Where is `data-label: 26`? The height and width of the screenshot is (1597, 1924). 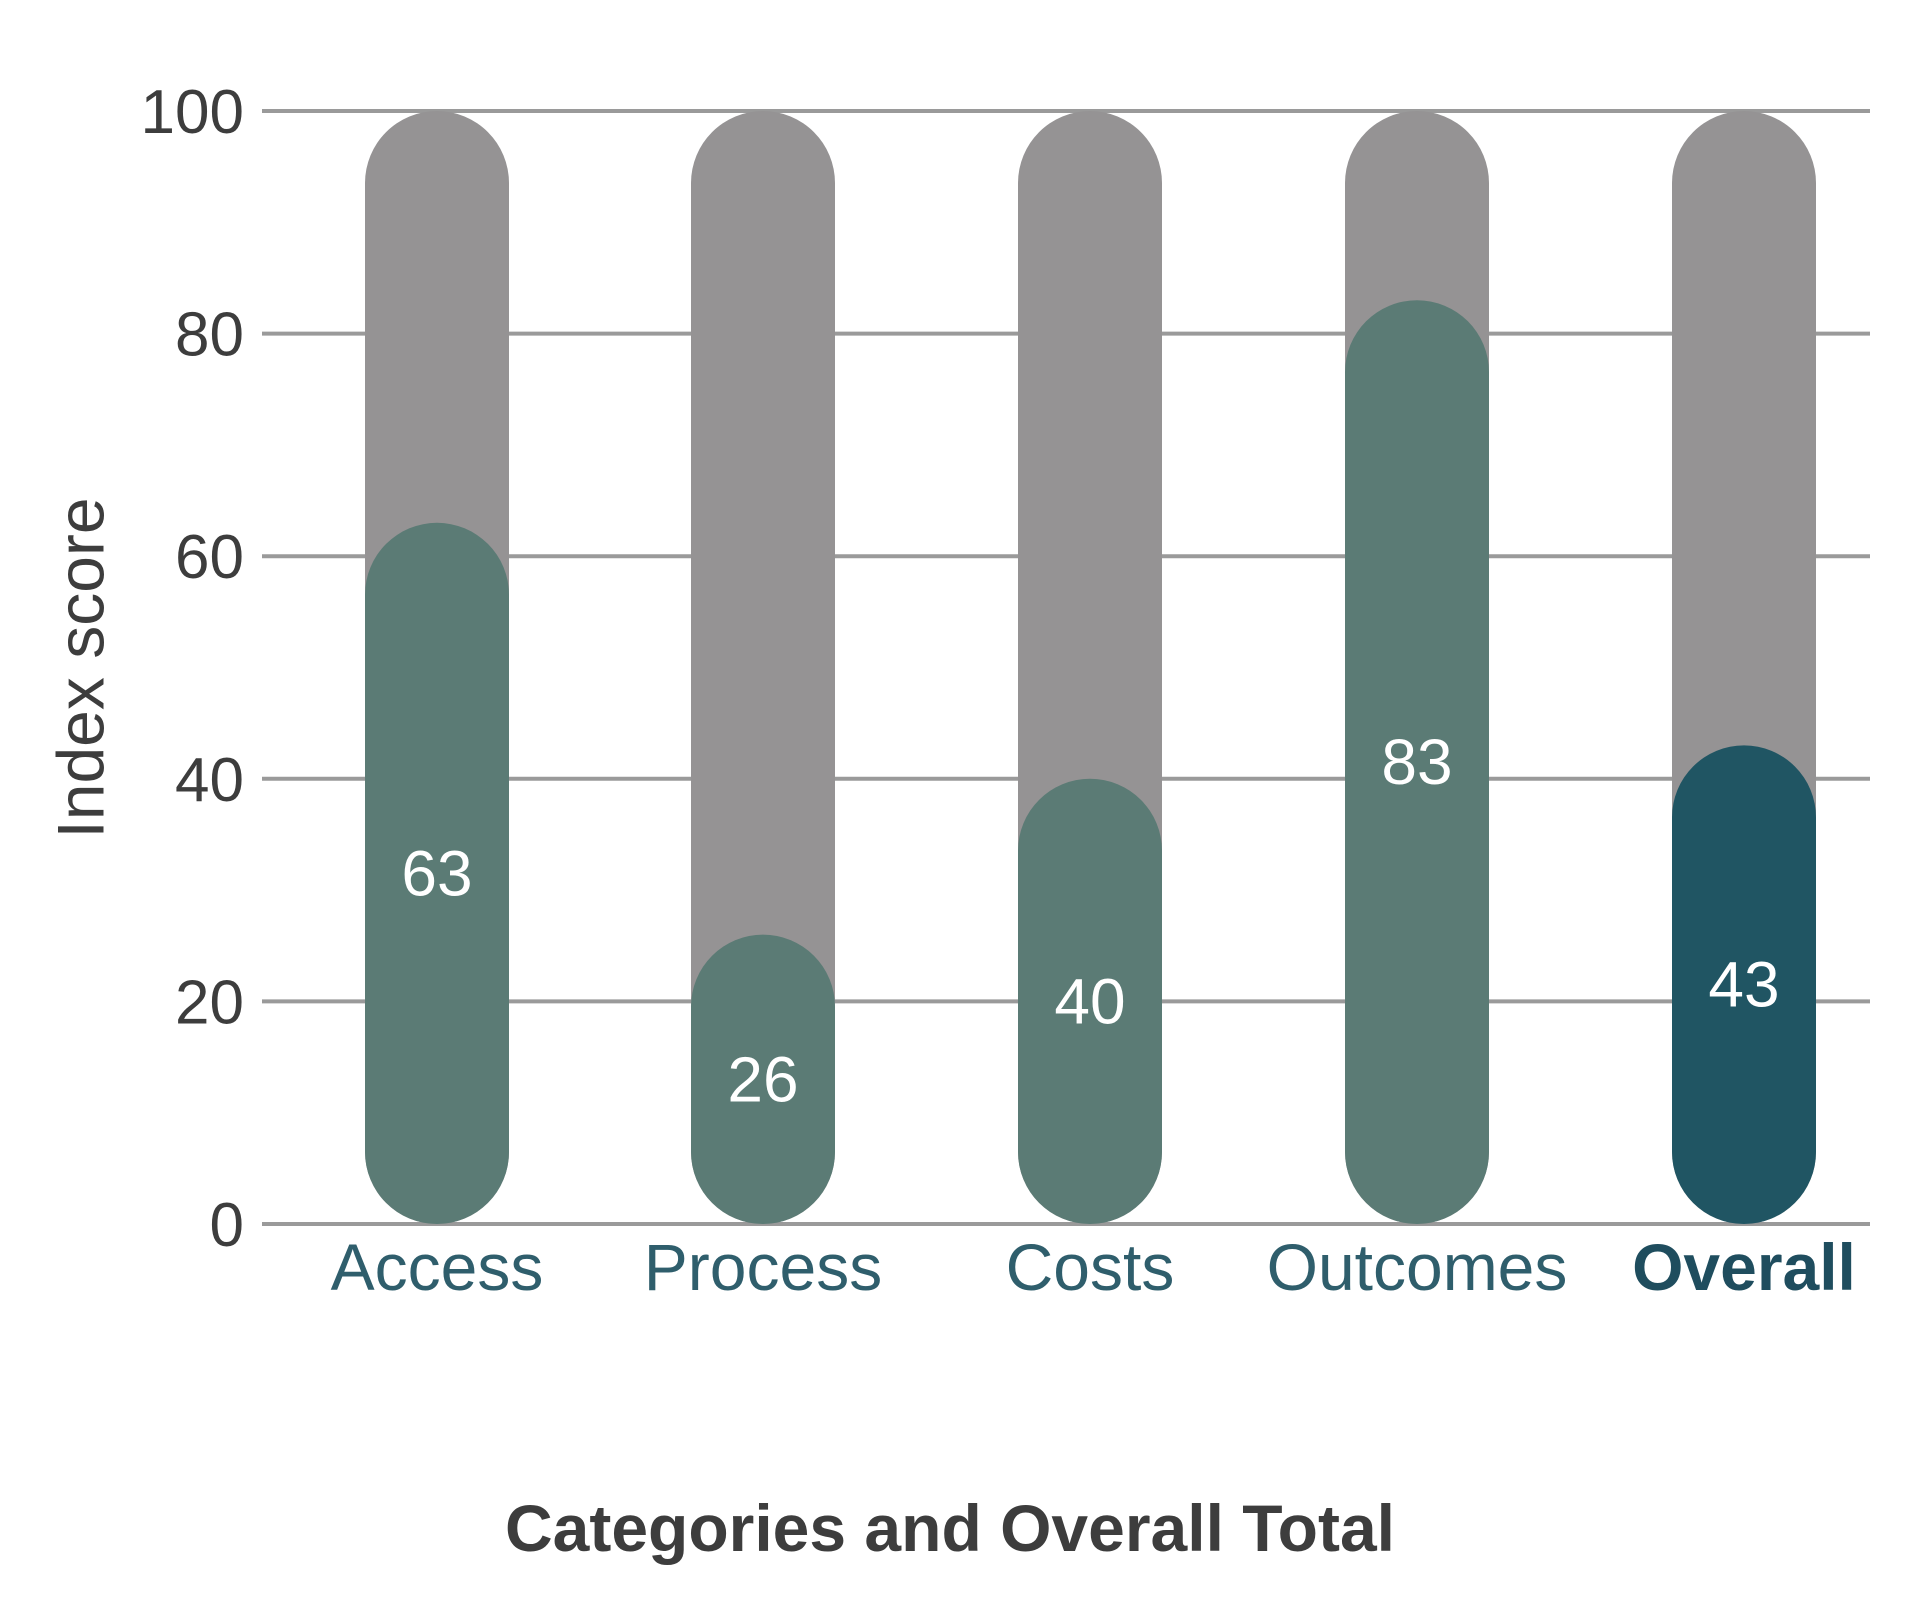 data-label: 26 is located at coordinates (762, 1079).